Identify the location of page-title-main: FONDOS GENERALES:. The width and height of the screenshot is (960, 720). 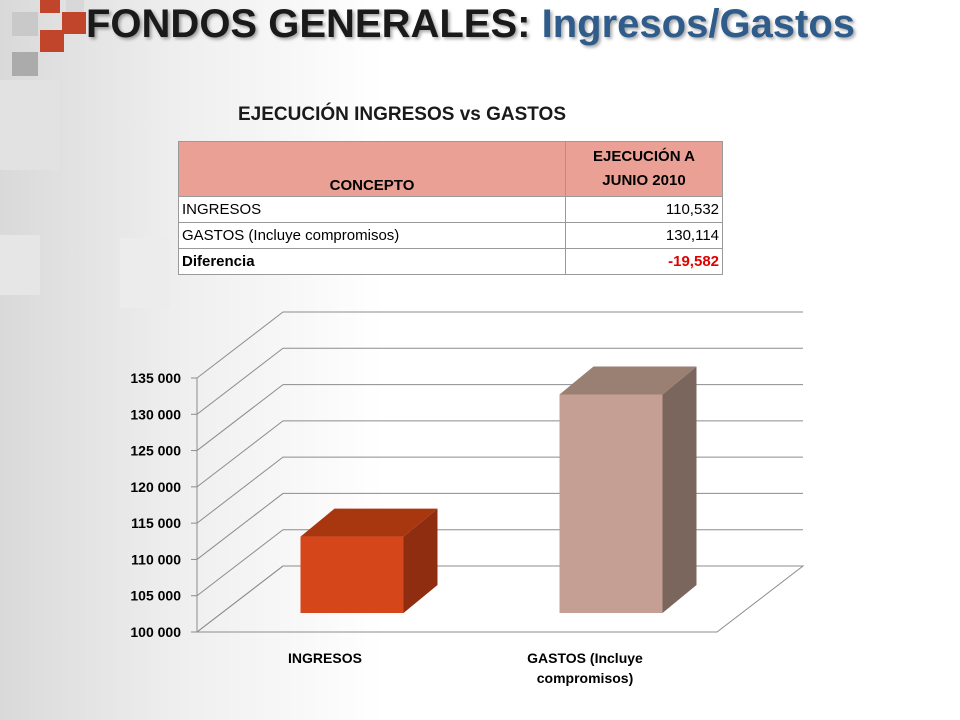
(308, 24).